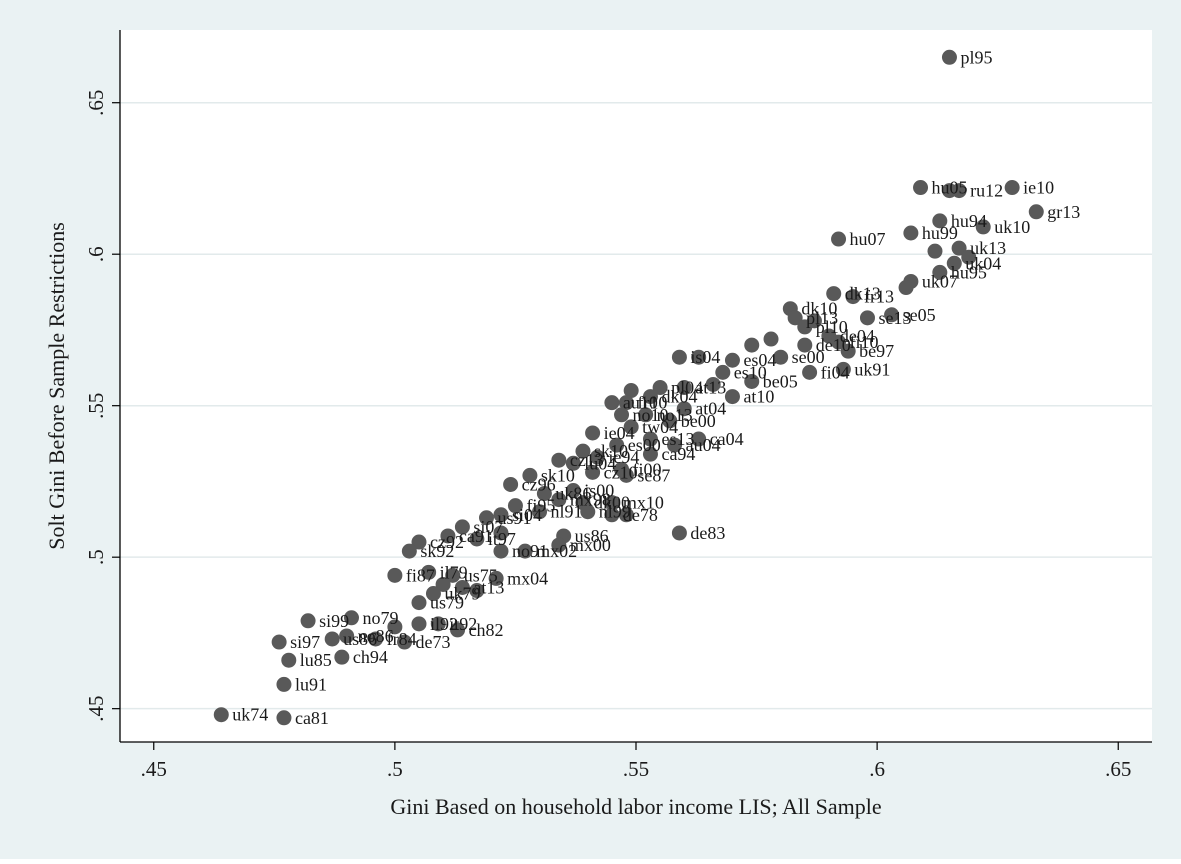  I want to click on point-label: uk10, so click(1012, 227).